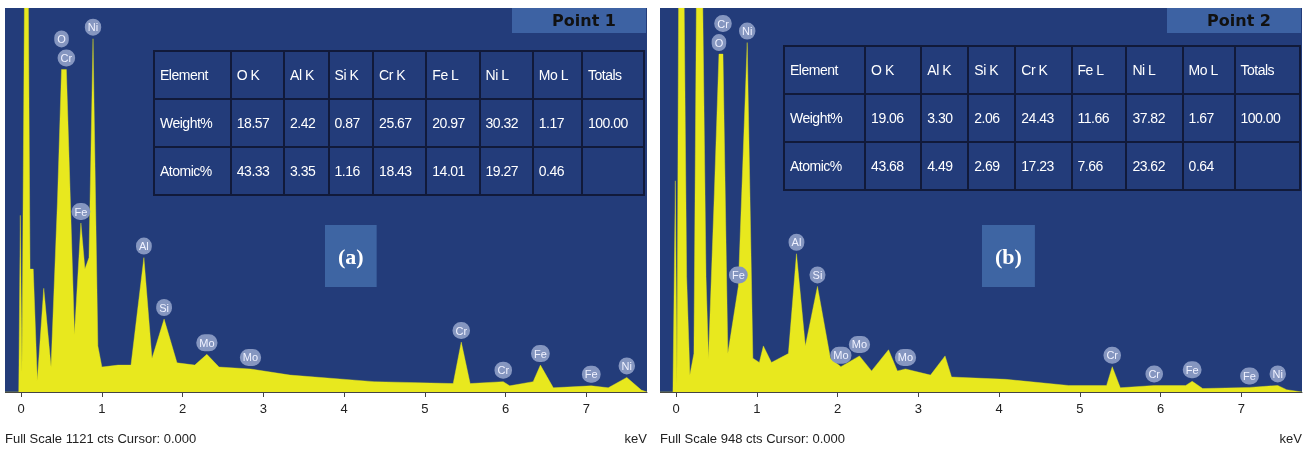  Describe the element at coordinates (351, 256) in the screenshot. I see `annotation: (a)` at that location.